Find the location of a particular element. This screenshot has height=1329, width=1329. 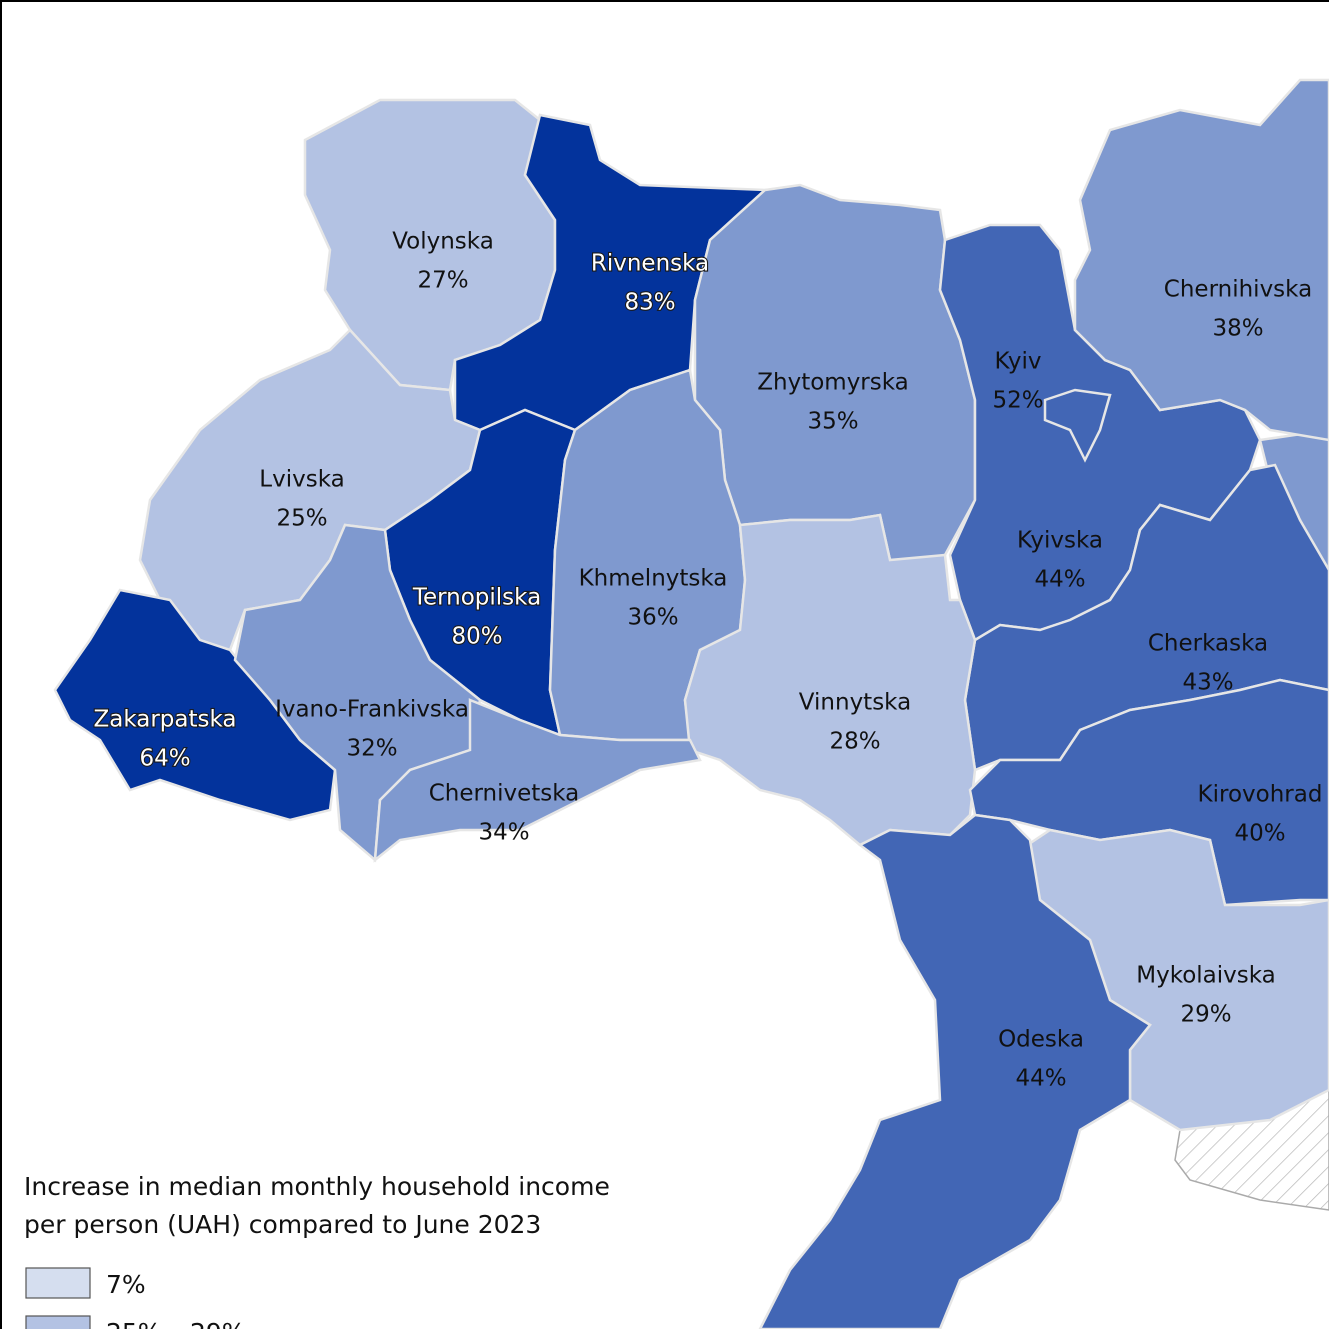

region-name: Chernihivska is located at coordinates (1238, 290).